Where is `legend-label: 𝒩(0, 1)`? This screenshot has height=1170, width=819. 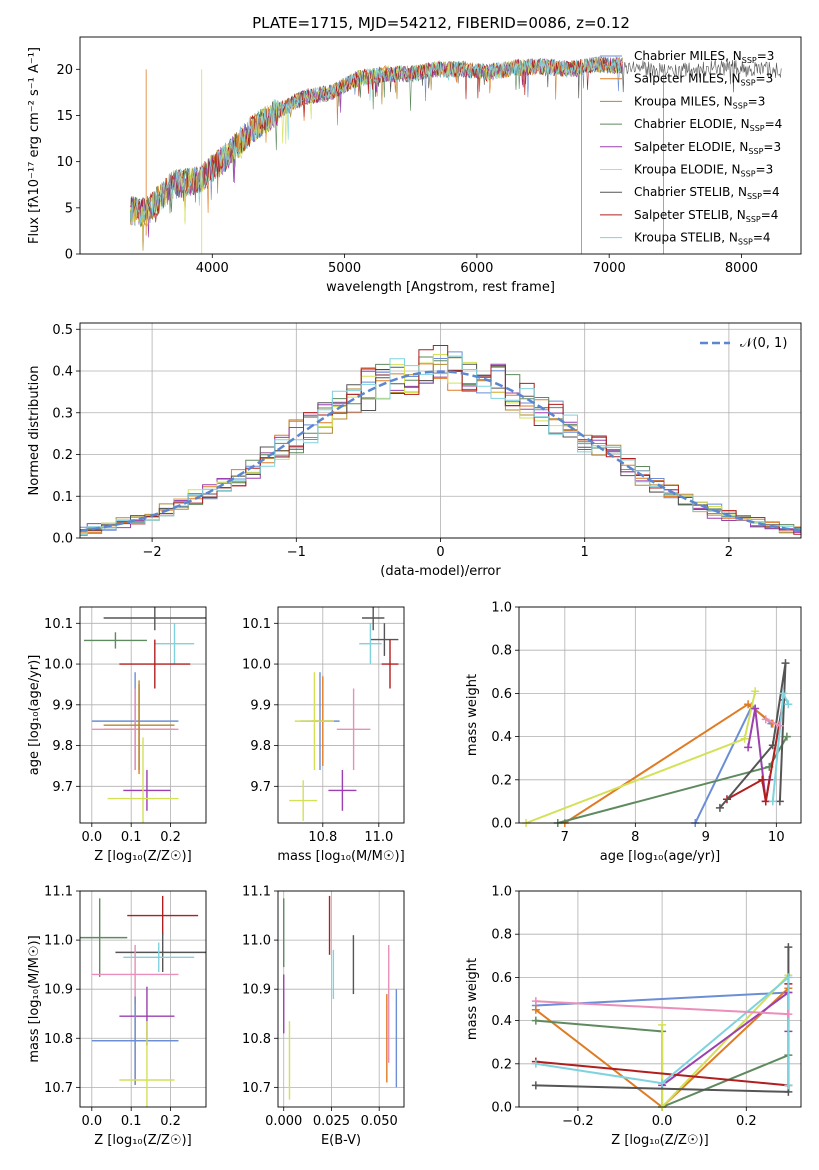
legend-label: 𝒩(0, 1) is located at coordinates (763, 343).